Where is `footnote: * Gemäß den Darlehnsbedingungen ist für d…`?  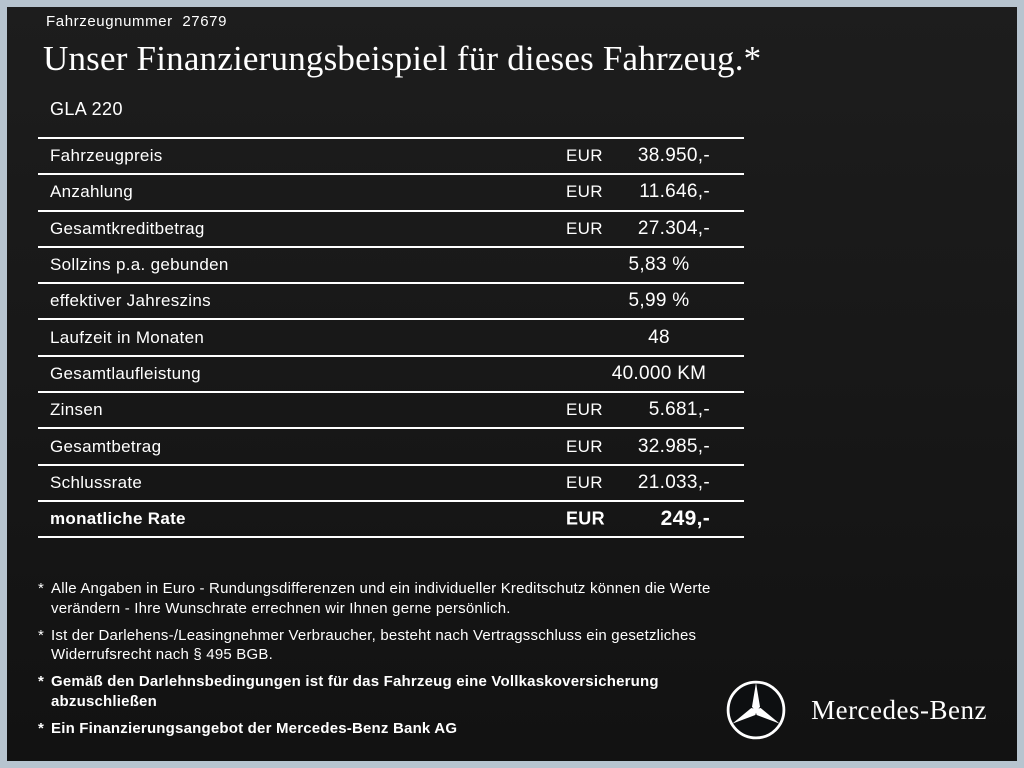
footnote: * Gemäß den Darlehnsbedingungen ist für d… is located at coordinates (394, 692).